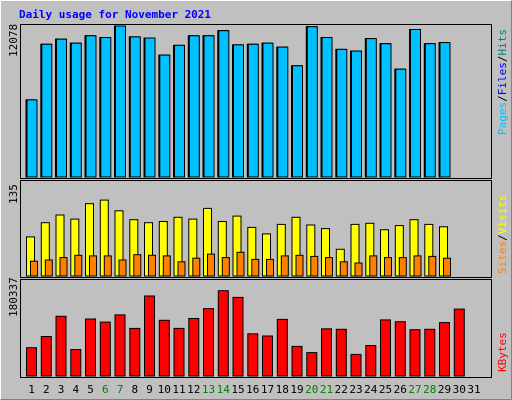  I want to click on x-label-day-12: 12, so click(193, 389).